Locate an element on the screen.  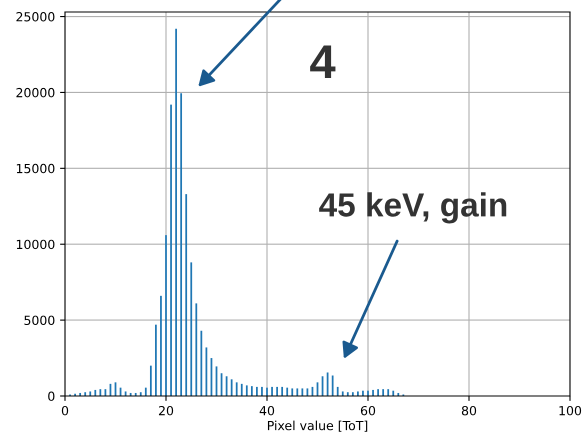
x-tick-label: 0 is located at coordinates (65, 411).